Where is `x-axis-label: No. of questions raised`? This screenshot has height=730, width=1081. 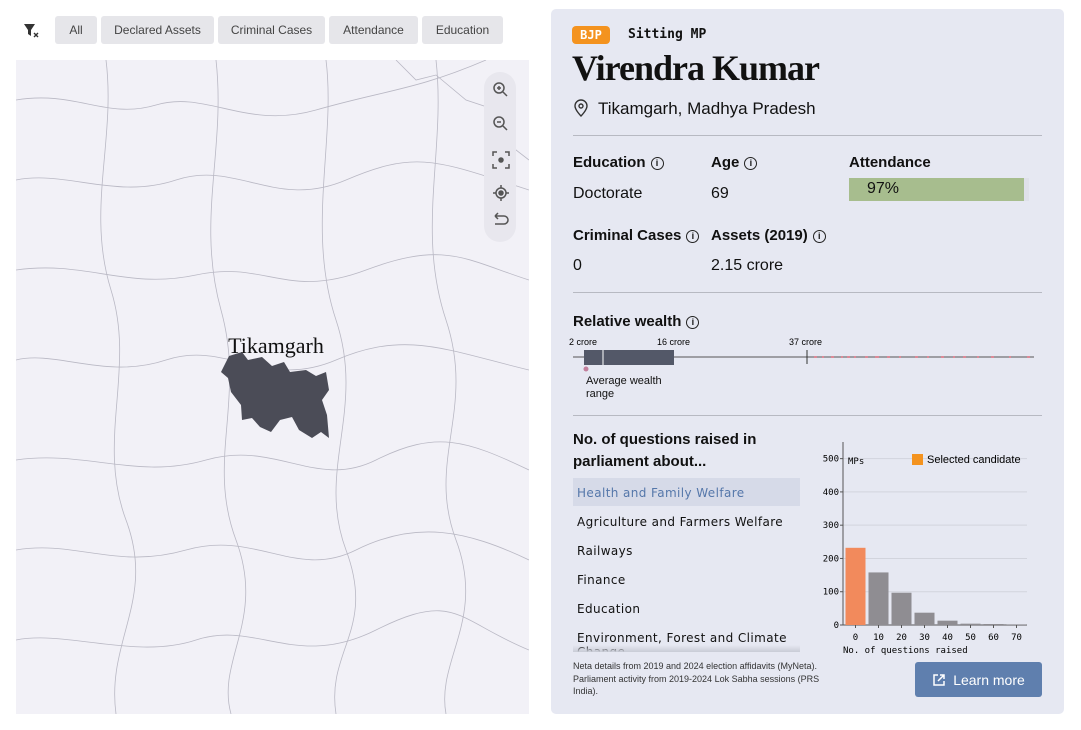
x-axis-label: No. of questions raised is located at coordinates (905, 651).